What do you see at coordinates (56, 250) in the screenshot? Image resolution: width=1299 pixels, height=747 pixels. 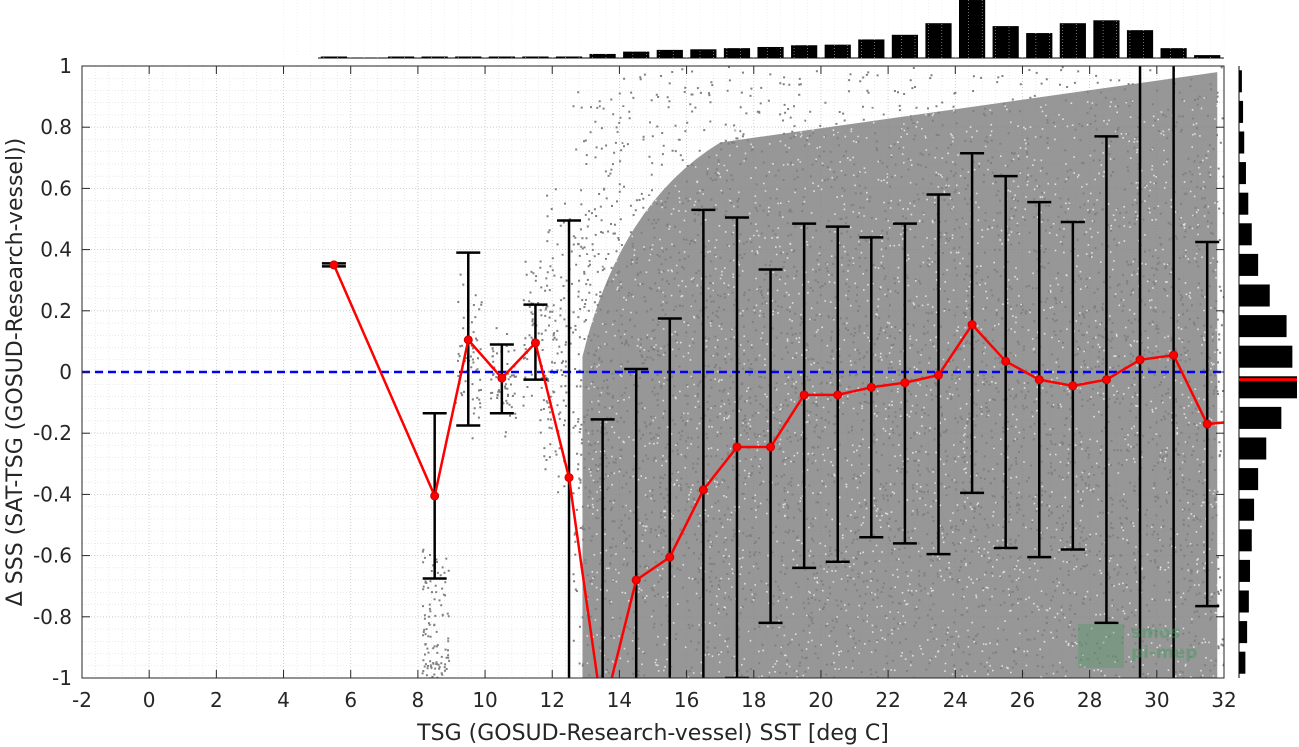 I see `y-tick-label: 0.4` at bounding box center [56, 250].